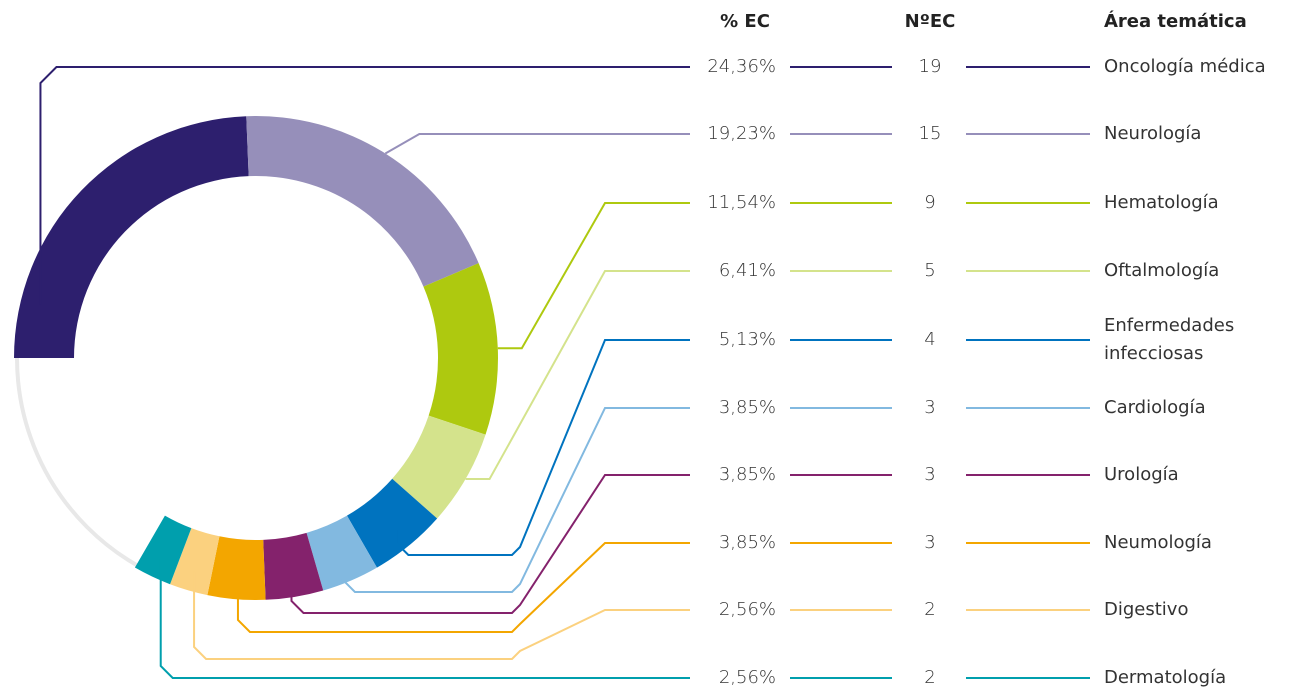 This screenshot has width=1313, height=692. Describe the element at coordinates (747, 270) in the screenshot. I see `percent-label: 6,41%` at that location.